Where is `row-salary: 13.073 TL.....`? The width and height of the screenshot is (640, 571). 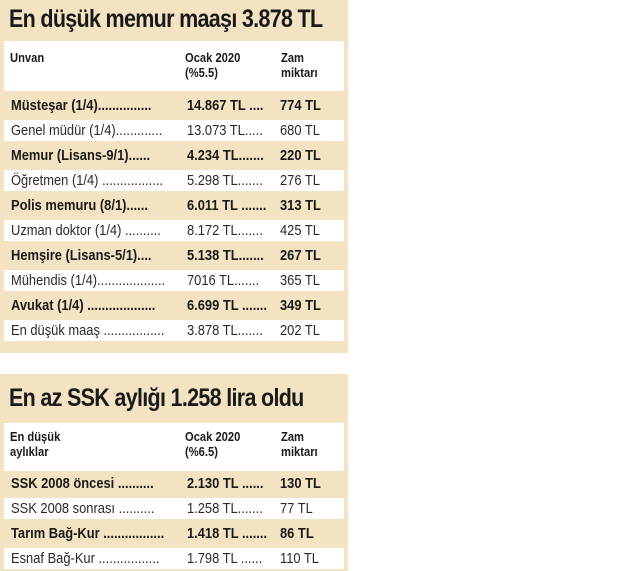
row-salary: 13.073 TL..... is located at coordinates (225, 130).